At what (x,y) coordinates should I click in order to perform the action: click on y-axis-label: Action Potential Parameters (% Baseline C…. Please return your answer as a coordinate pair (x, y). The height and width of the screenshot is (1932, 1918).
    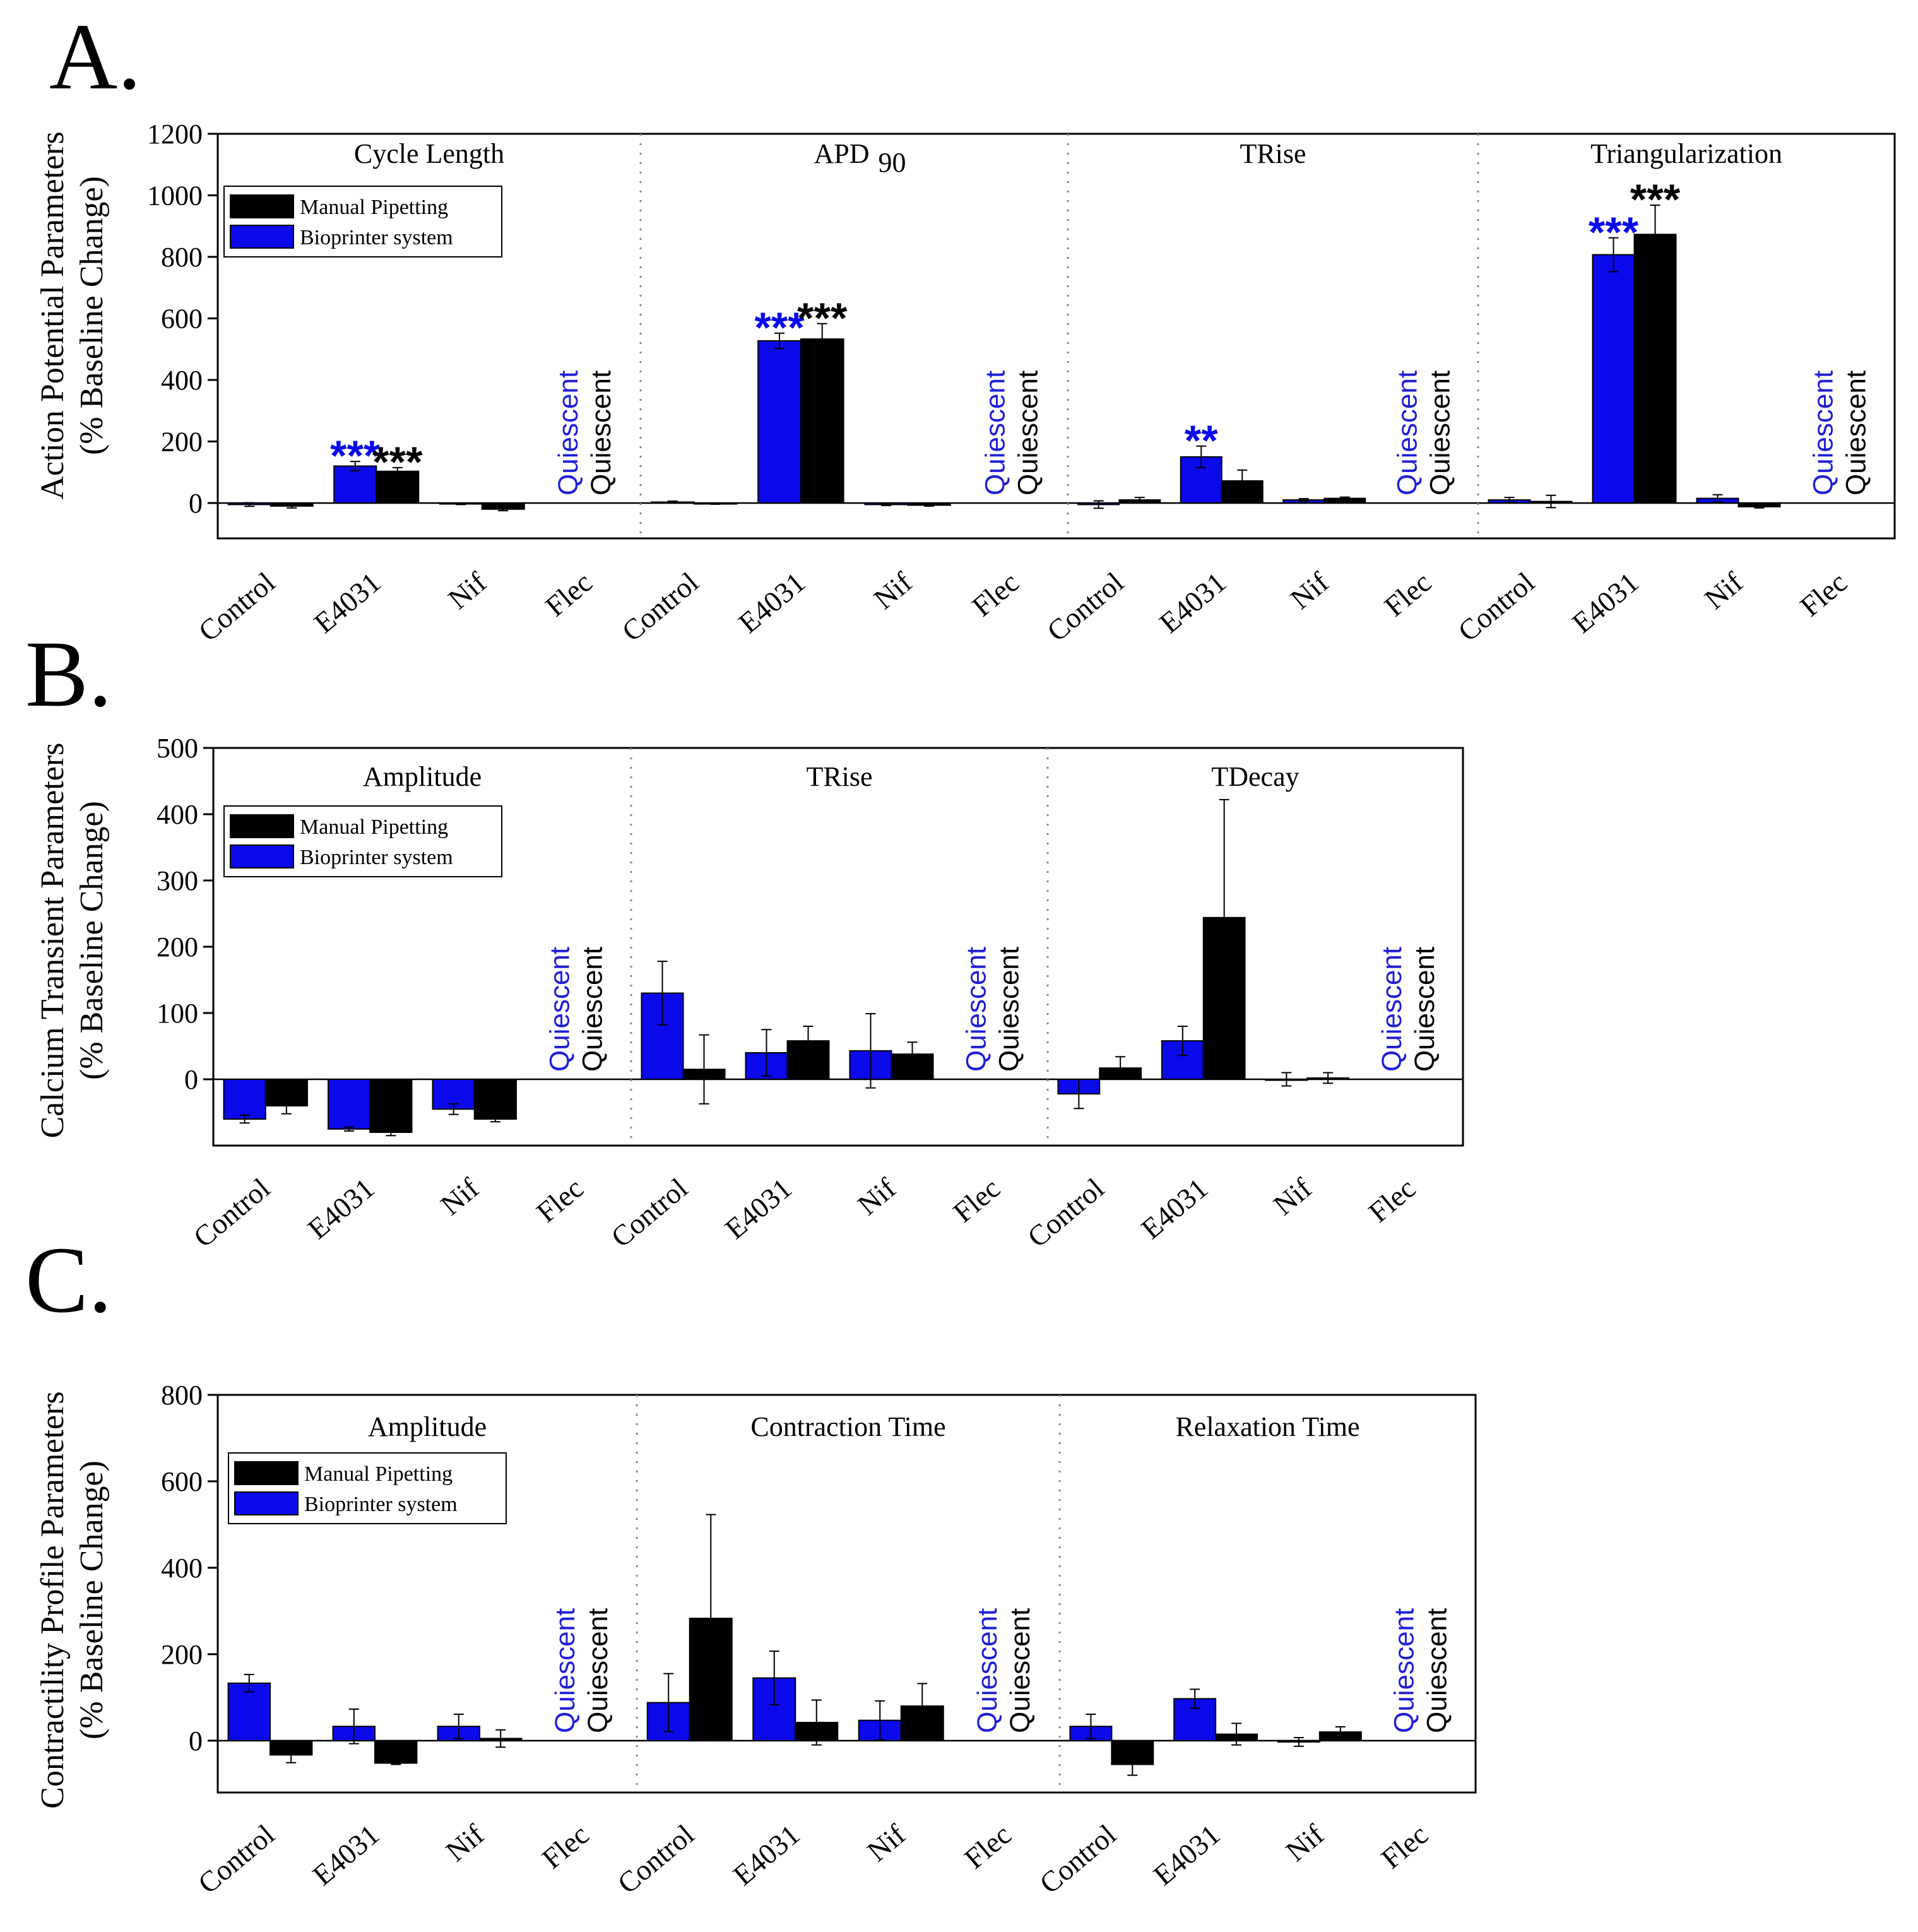
    Looking at the image, I should click on (72, 315).